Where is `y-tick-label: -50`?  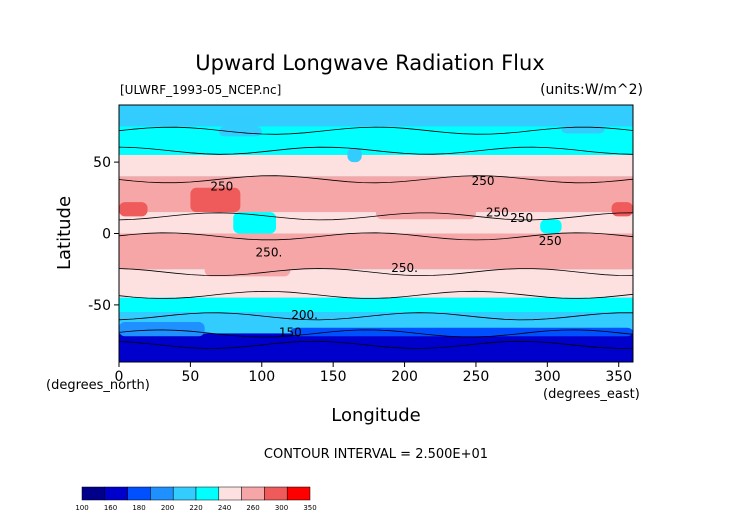 y-tick-label: -50 is located at coordinates (99, 306).